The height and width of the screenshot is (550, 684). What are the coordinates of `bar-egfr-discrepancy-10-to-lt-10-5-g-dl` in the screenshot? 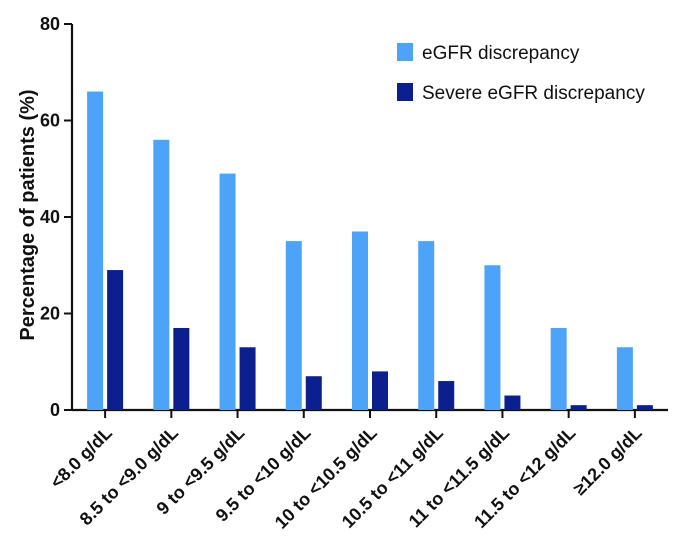 It's located at (360, 320).